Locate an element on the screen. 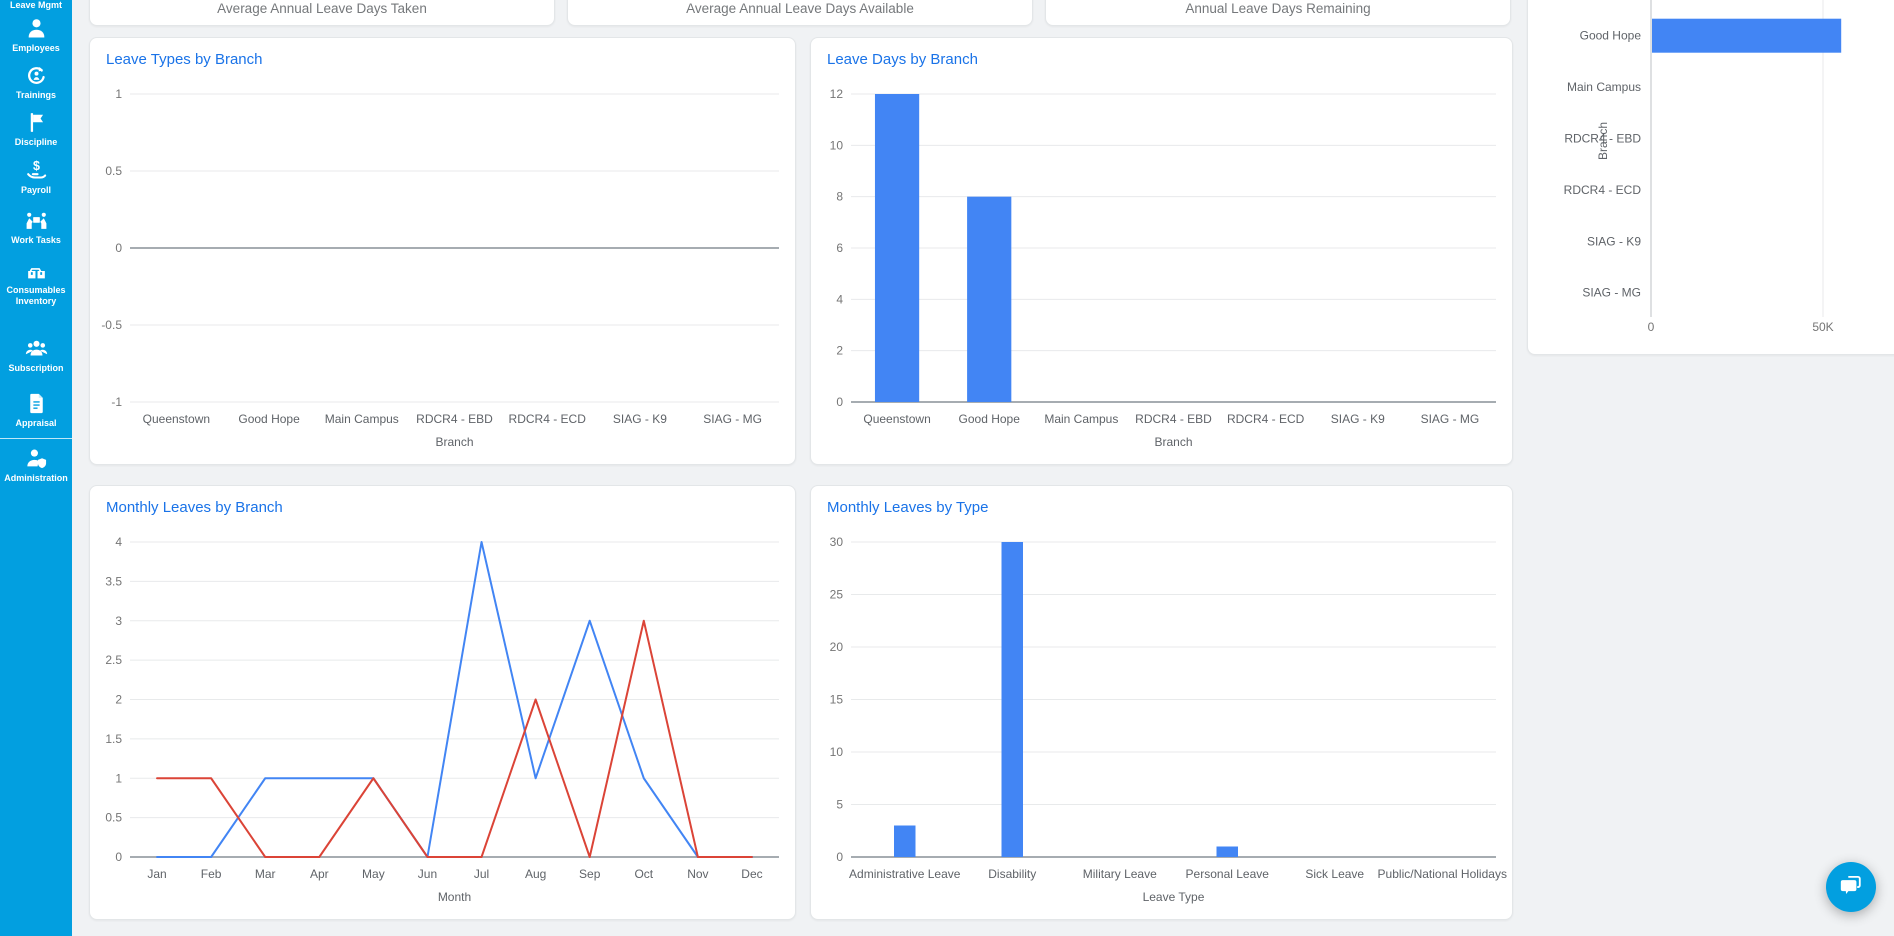  sidebar-item-payroll: $ Payroll is located at coordinates (36, 177).